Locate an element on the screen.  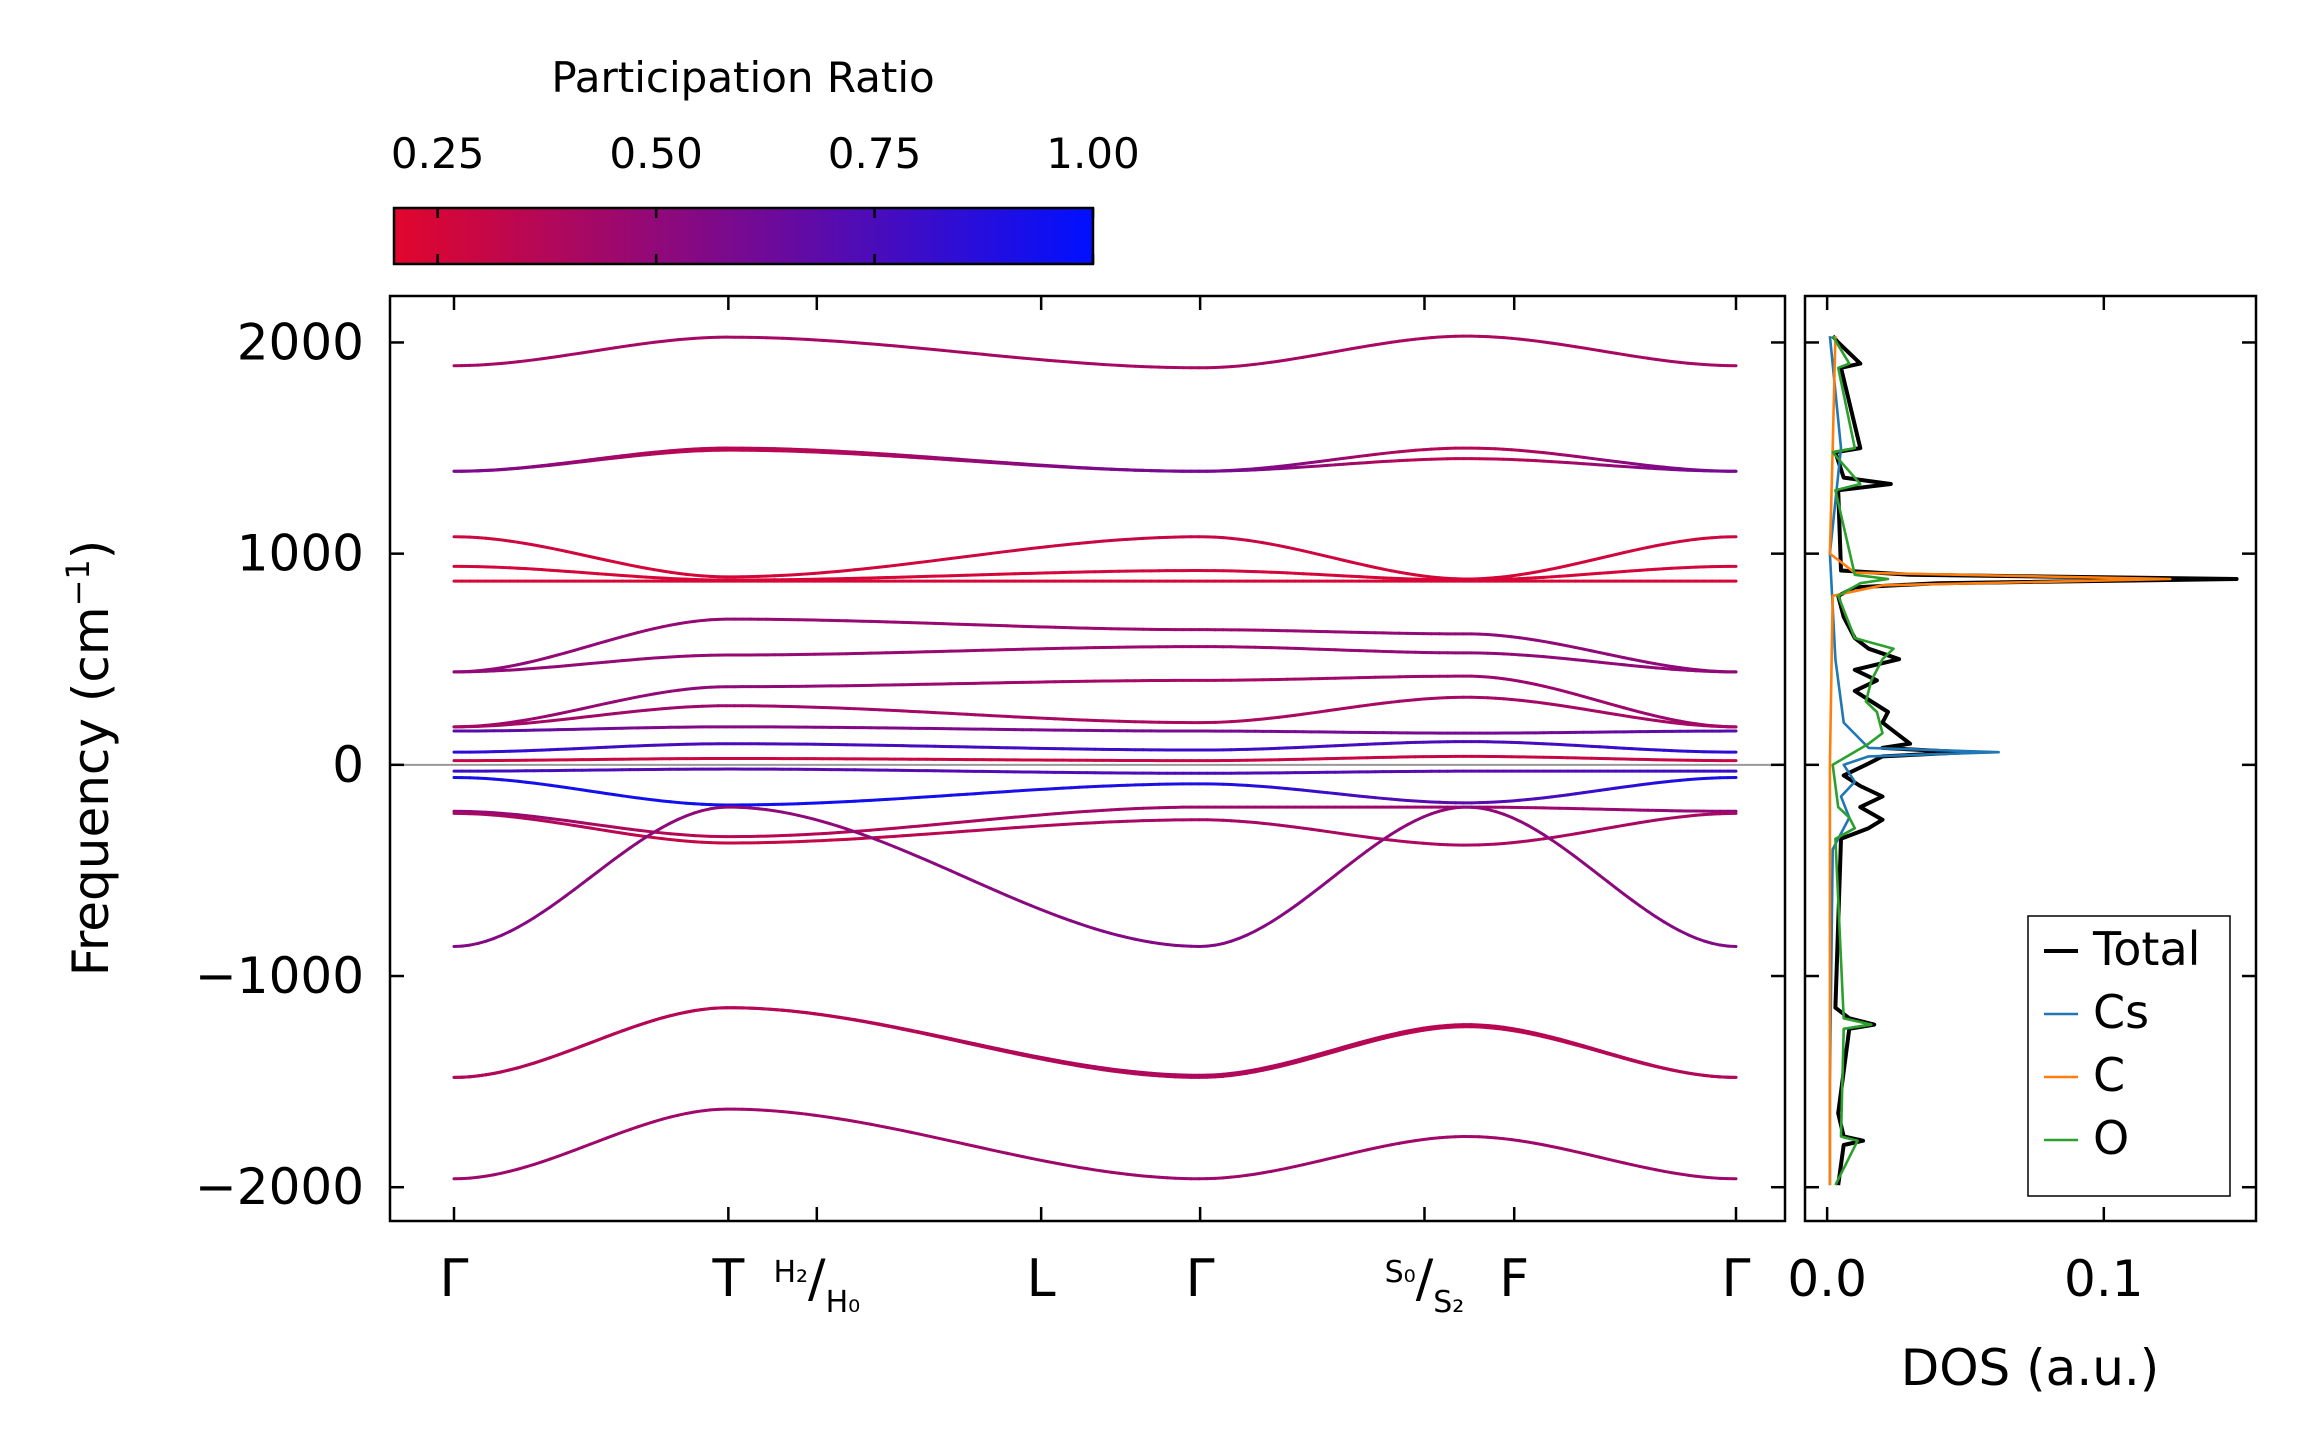
band-x-tick-label: F is located at coordinates (1514, 1279).